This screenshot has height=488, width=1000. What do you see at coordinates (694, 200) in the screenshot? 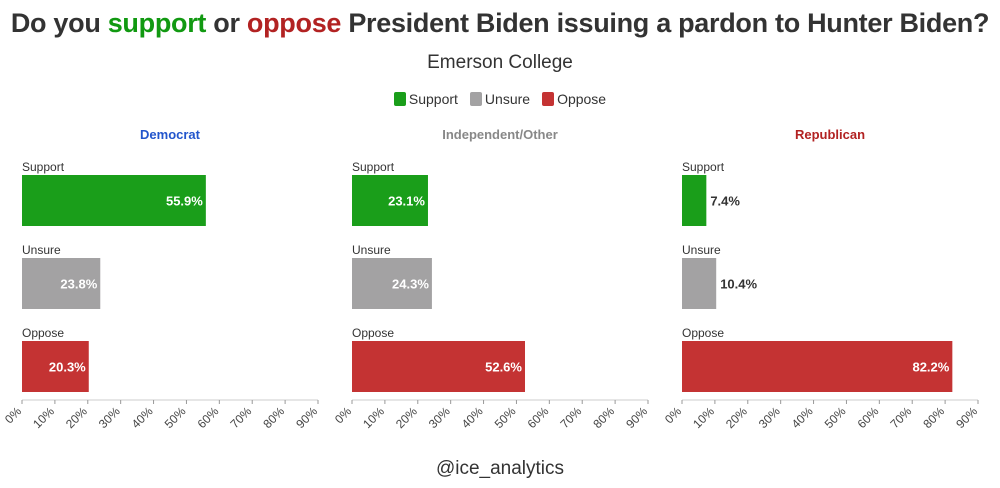
I see `bar-republican-support` at bounding box center [694, 200].